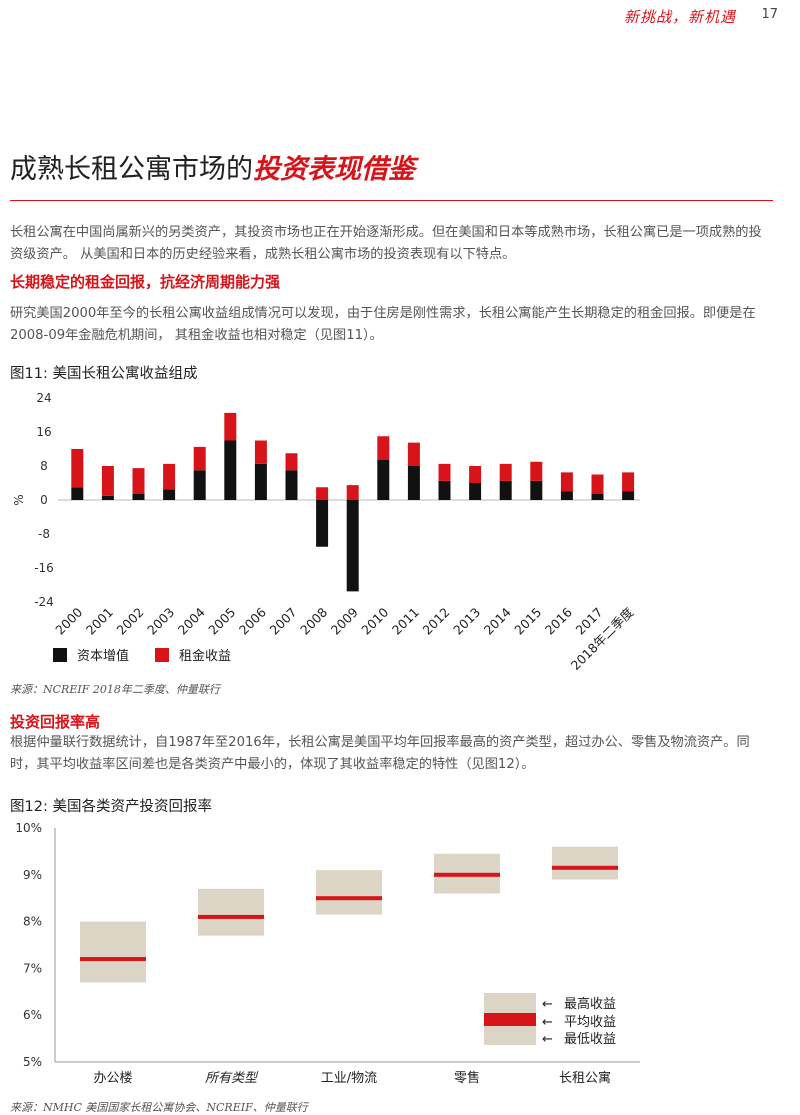  I want to click on page-title-main: 成熟长租公寓市场的, so click(131, 169).